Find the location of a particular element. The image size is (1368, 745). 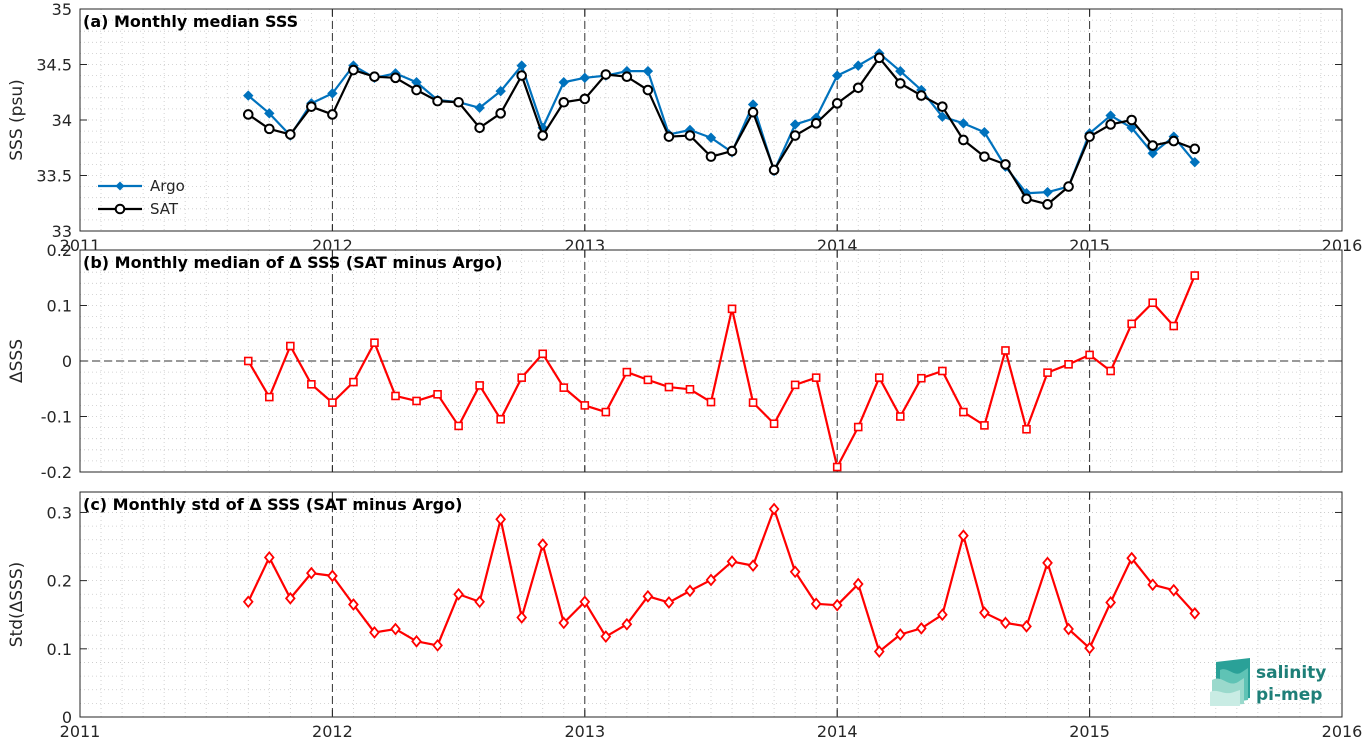

y-axis-label: SSS (psu) is located at coordinates (17, 119).